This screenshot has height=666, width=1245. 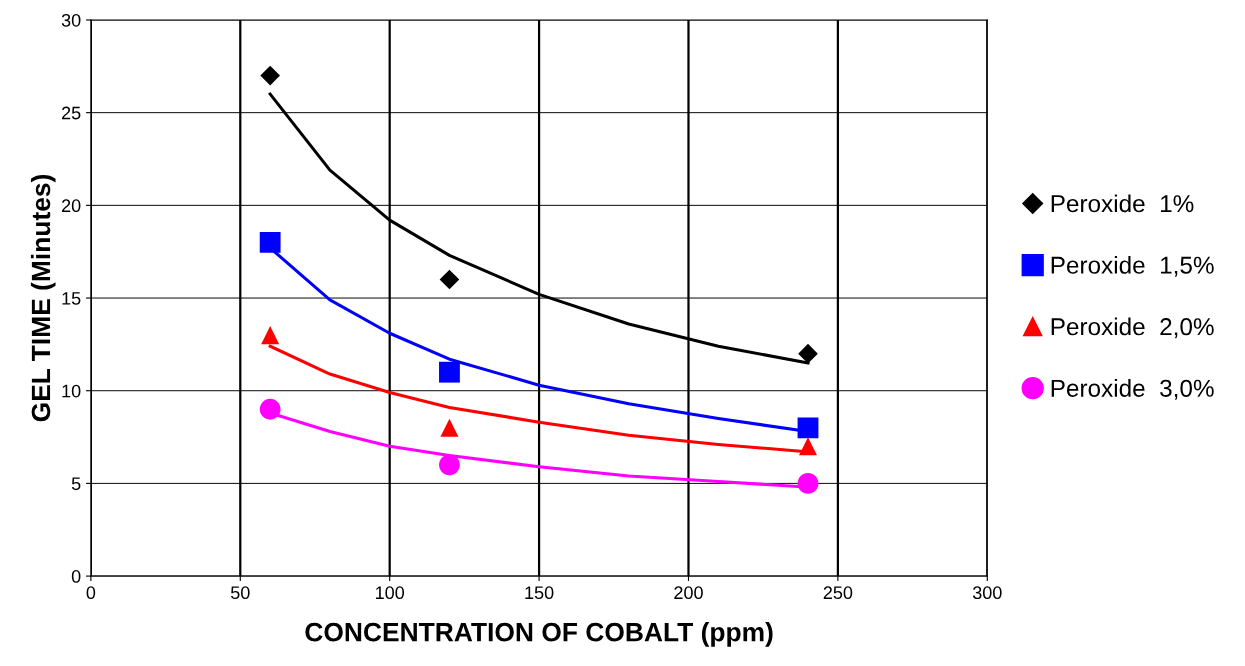 I want to click on x-tick-label: 150, so click(x=539, y=593).